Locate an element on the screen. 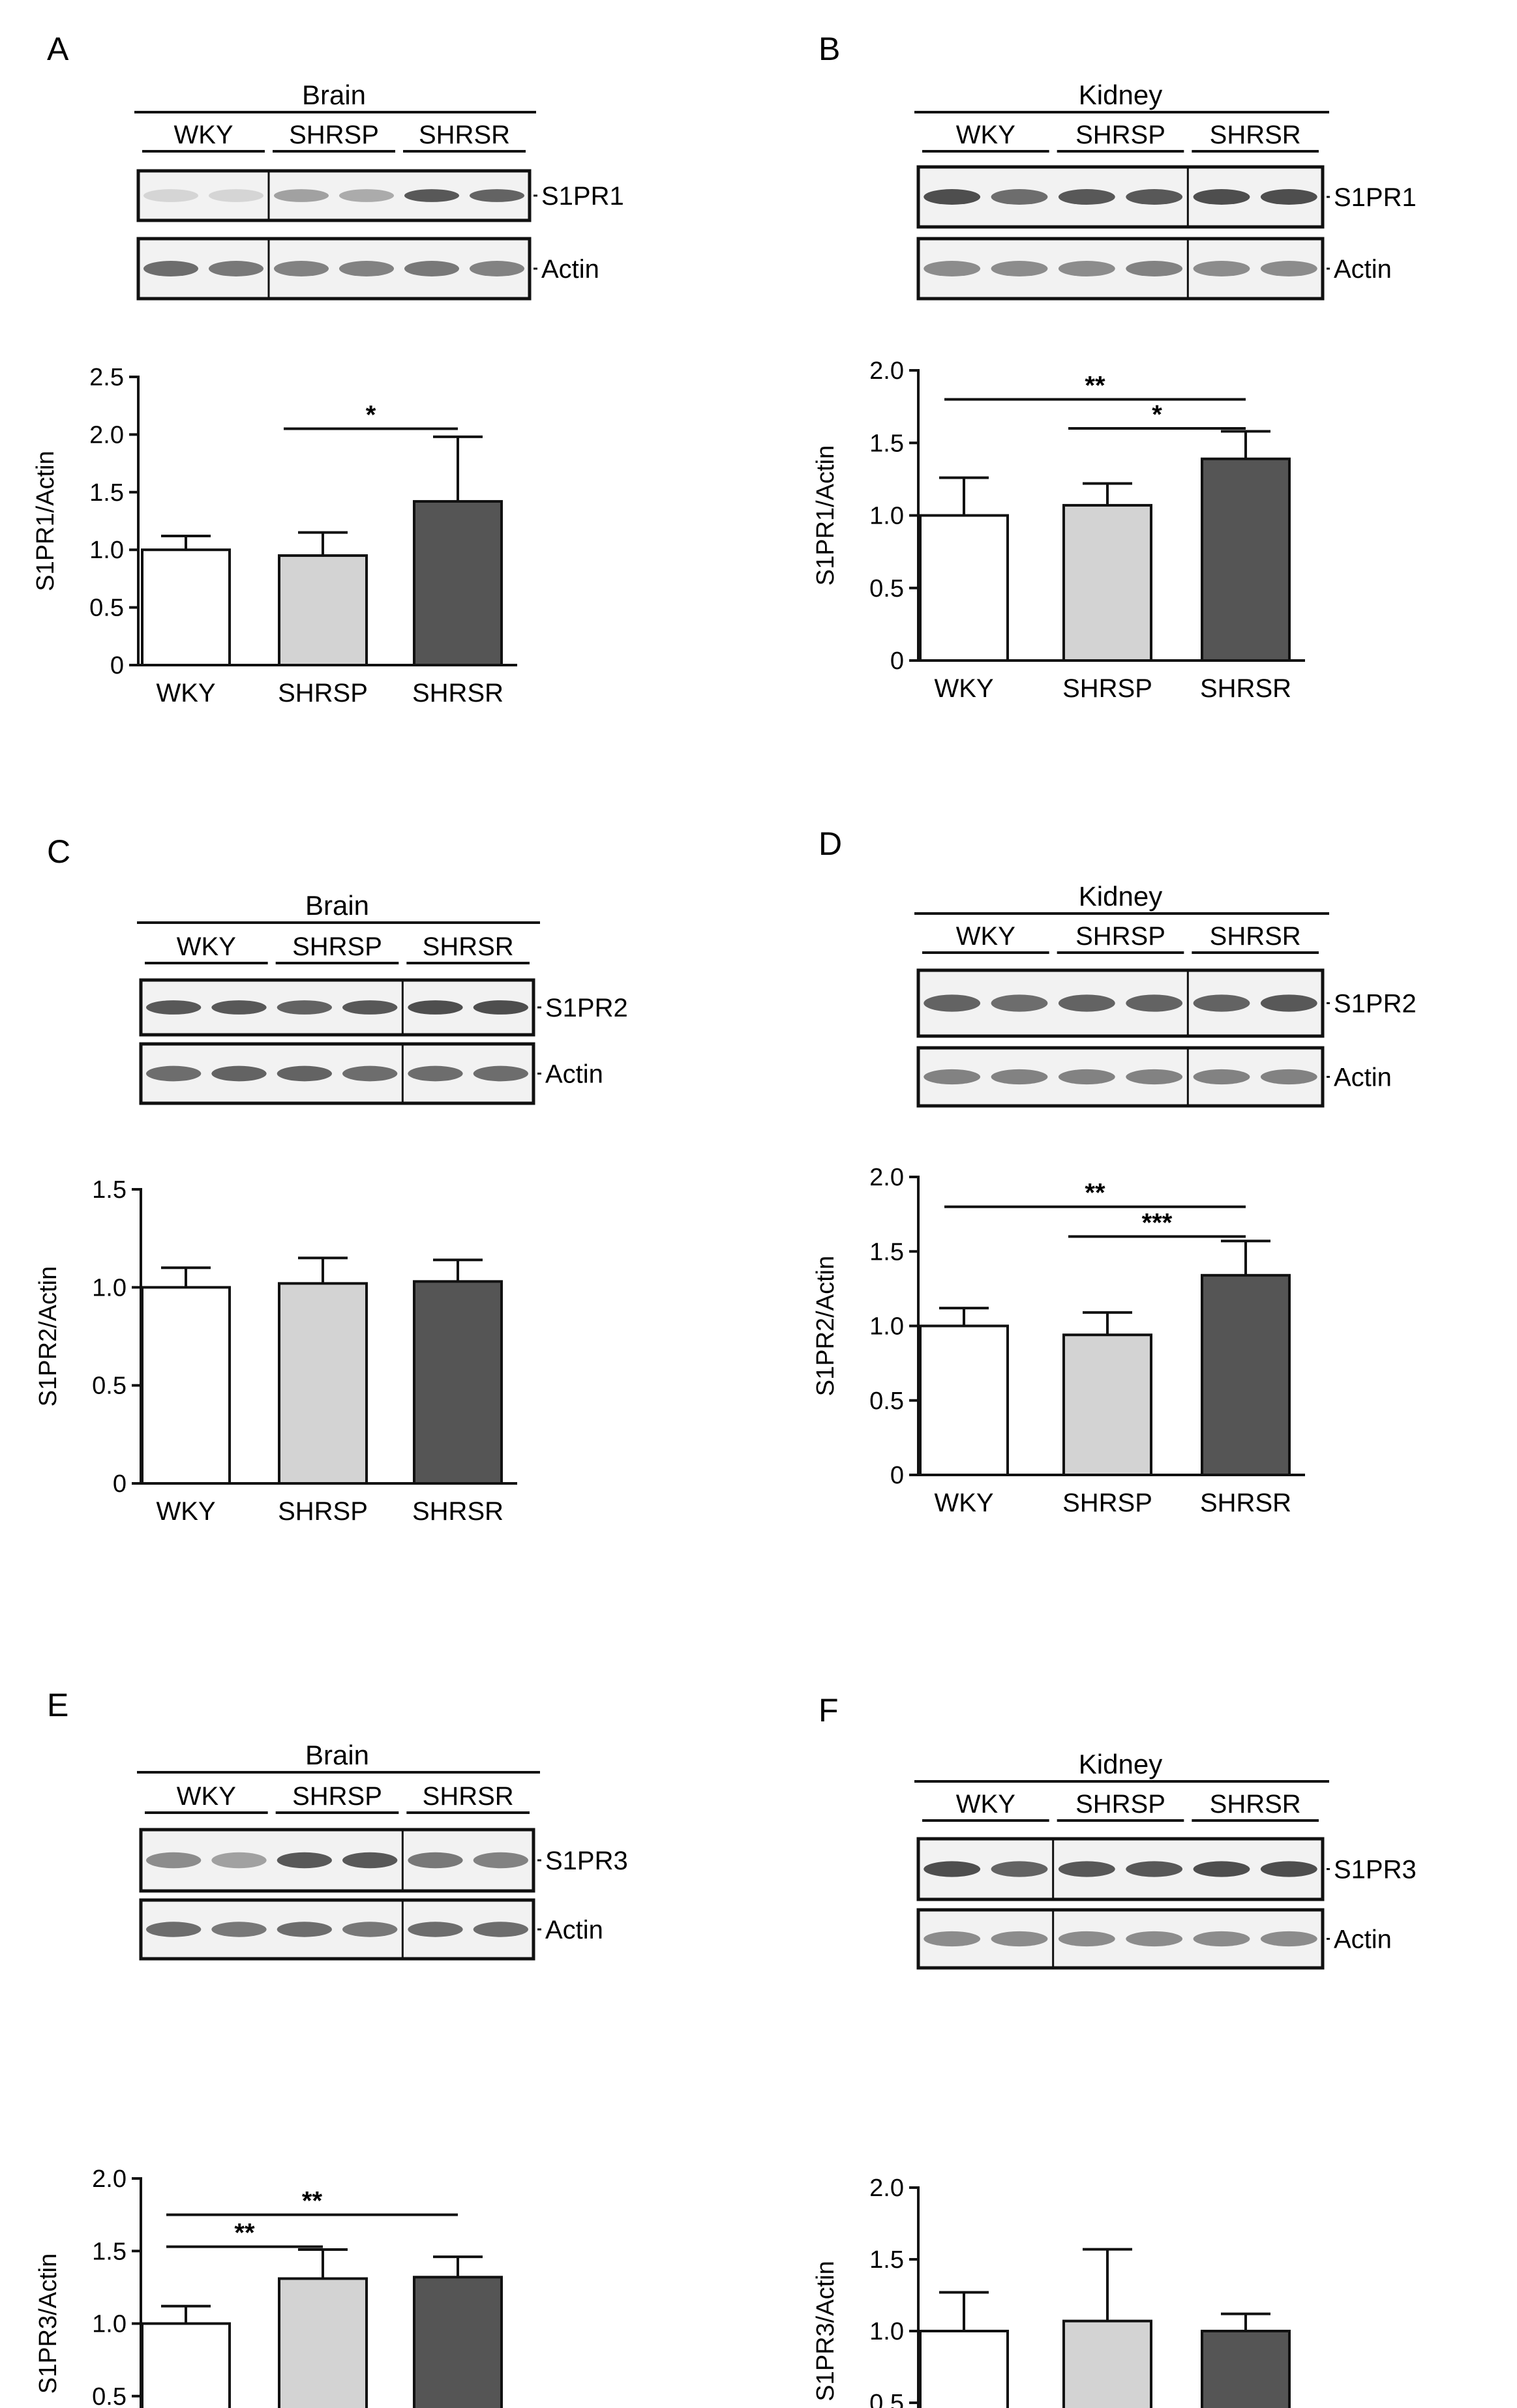 The height and width of the screenshot is (2408, 1517). band-label: S1PR1 is located at coordinates (582, 196).